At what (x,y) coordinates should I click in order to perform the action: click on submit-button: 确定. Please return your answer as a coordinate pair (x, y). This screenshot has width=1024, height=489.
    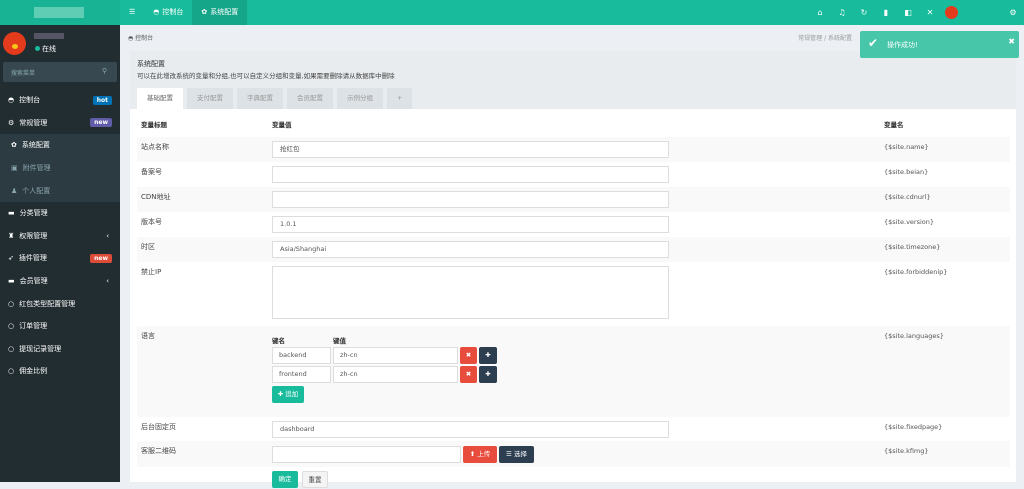
    Looking at the image, I should click on (285, 479).